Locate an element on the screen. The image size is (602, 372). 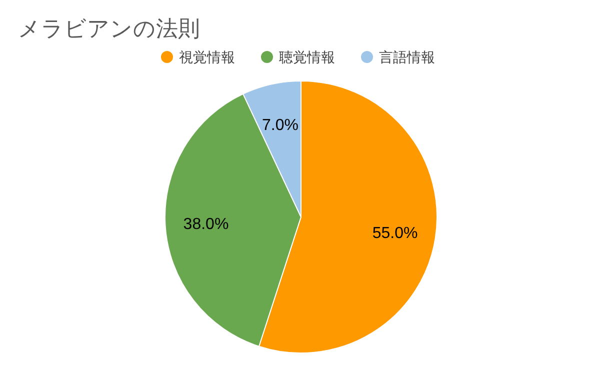
chart-title: メラビアンの法則 is located at coordinates (109, 28).